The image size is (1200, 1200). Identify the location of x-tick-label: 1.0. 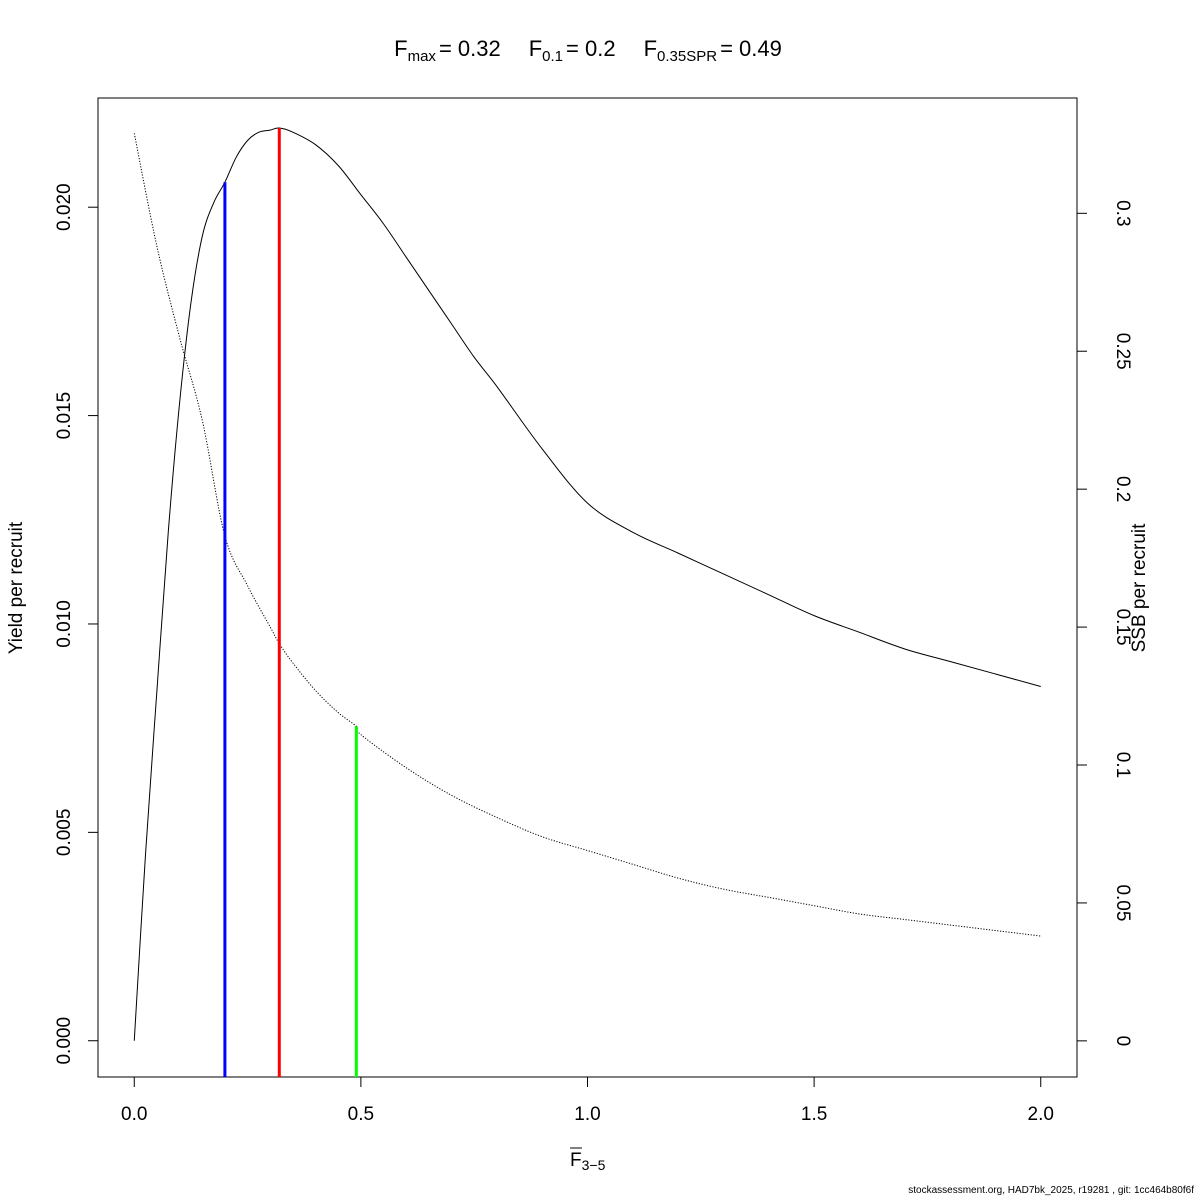
(587, 1114).